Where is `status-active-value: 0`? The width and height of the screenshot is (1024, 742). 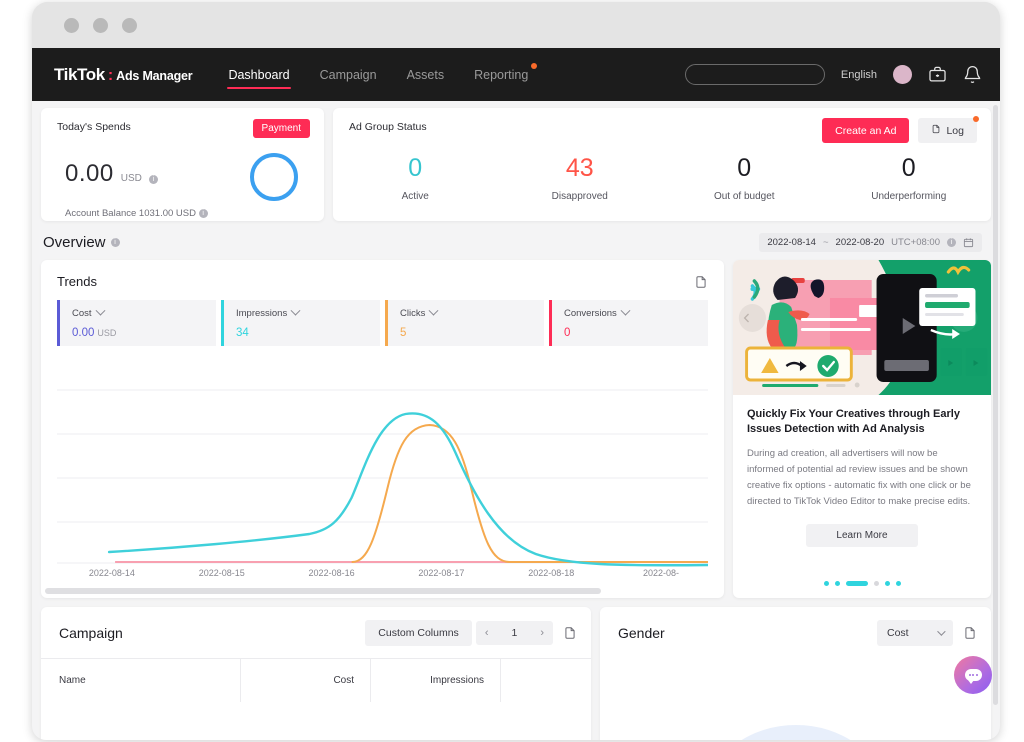 status-active-value: 0 is located at coordinates (415, 168).